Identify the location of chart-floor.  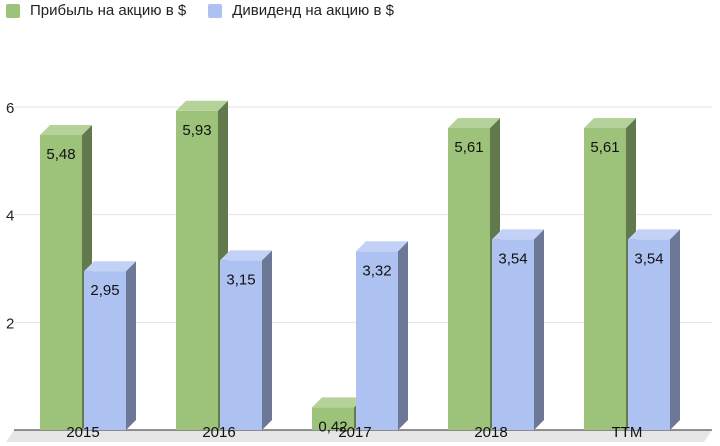
(359, 436).